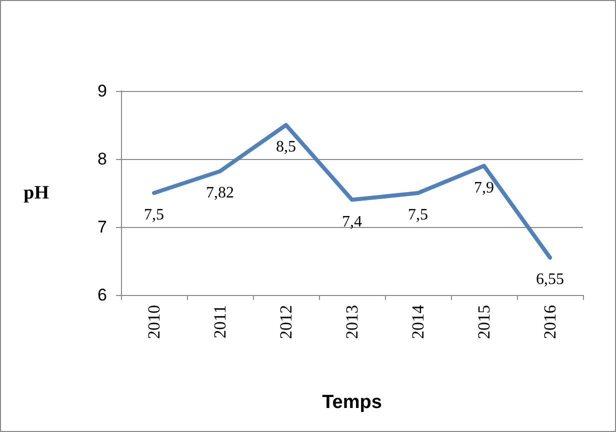 This screenshot has width=616, height=432. I want to click on x-tick-label: 2011, so click(220, 321).